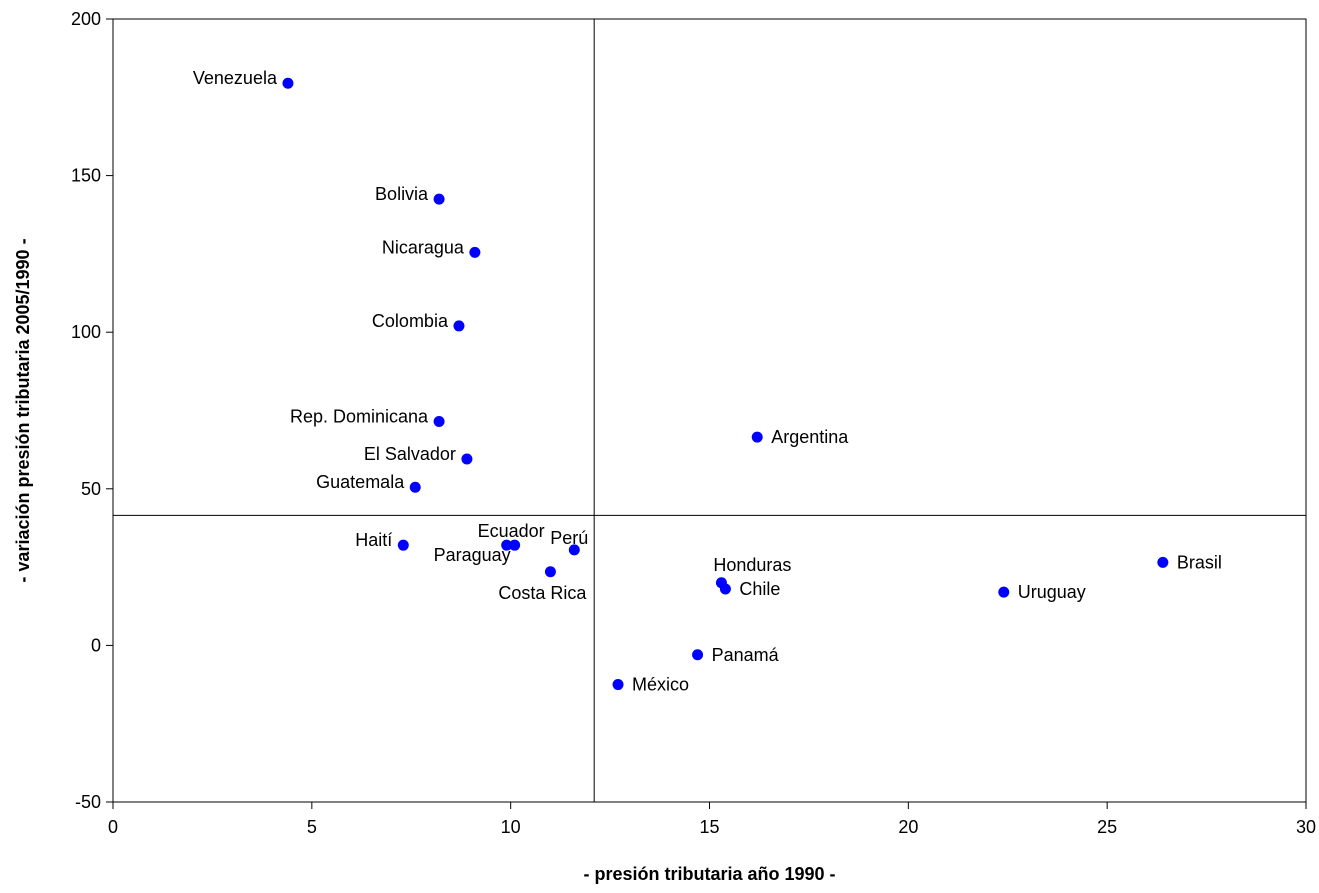 The width and height of the screenshot is (1319, 893). Describe the element at coordinates (410, 454) in the screenshot. I see `point-label: El Salvador` at that location.